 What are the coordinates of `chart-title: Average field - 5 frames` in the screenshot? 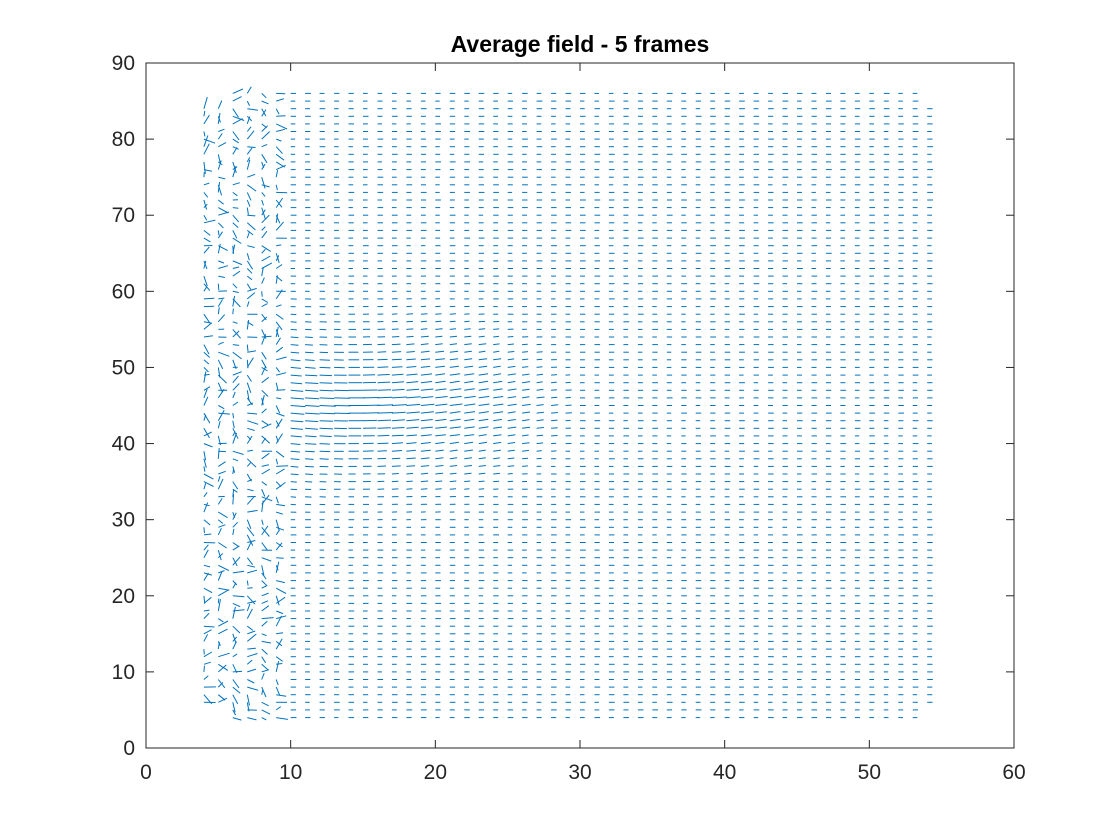 It's located at (580, 44).